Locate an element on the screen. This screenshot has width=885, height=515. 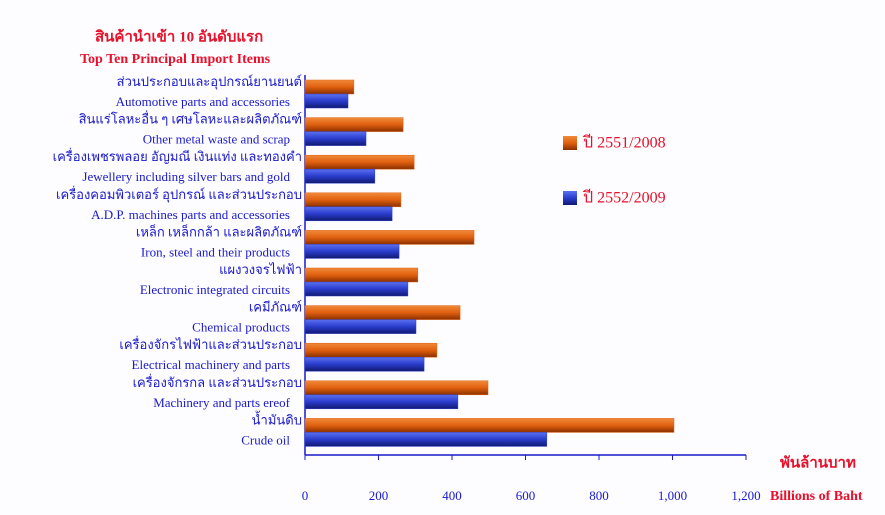
category-label: เหล็ก เหล็กกล้า และผลิตภัณฑ์ is located at coordinates (219, 230).